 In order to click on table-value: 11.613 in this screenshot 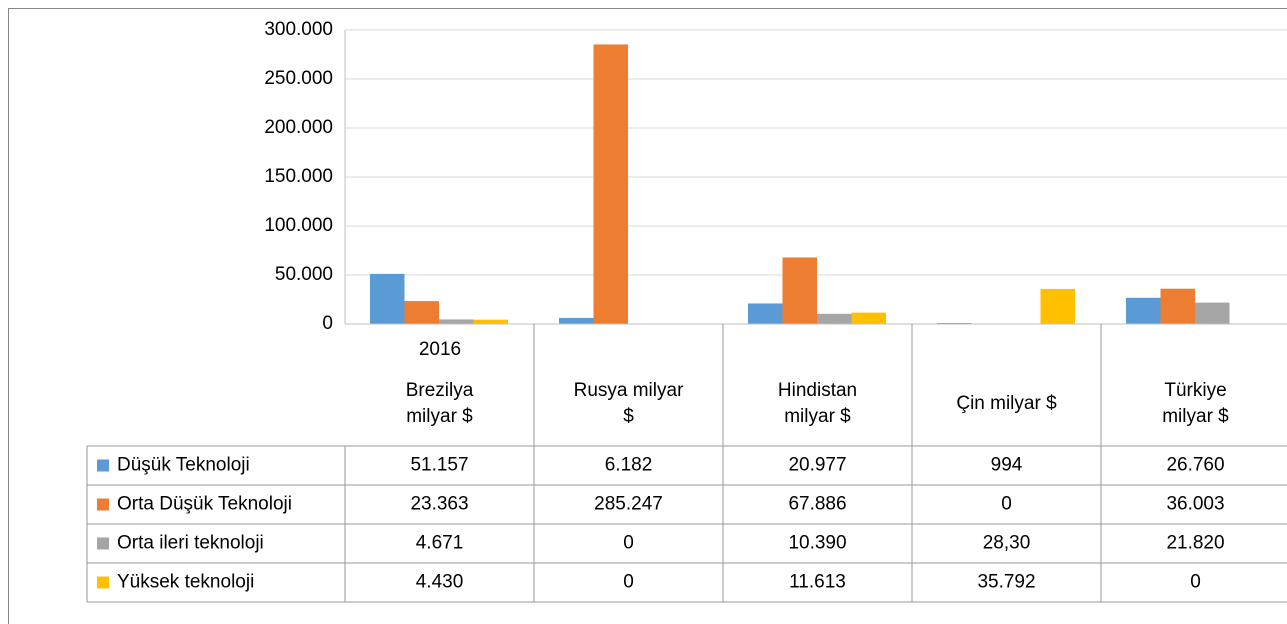, I will do `click(817, 582)`.